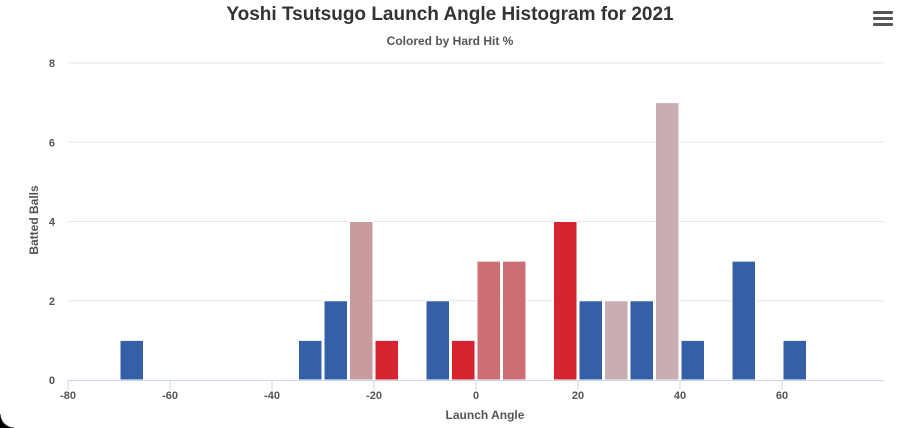 This screenshot has height=428, width=900. Describe the element at coordinates (170, 396) in the screenshot. I see `x-tick-label: -60` at that location.